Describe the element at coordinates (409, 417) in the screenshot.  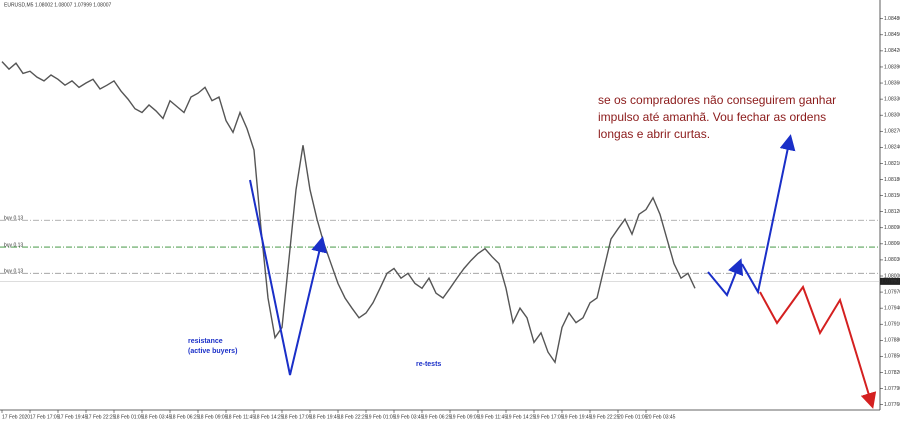
I see `x-tick-label: 19 Feb 03:45` at that location.